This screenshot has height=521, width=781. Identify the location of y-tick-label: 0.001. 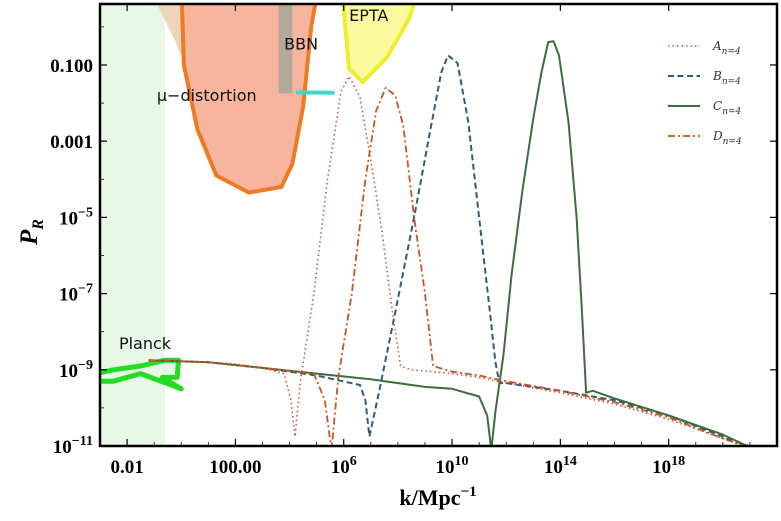
(71, 142).